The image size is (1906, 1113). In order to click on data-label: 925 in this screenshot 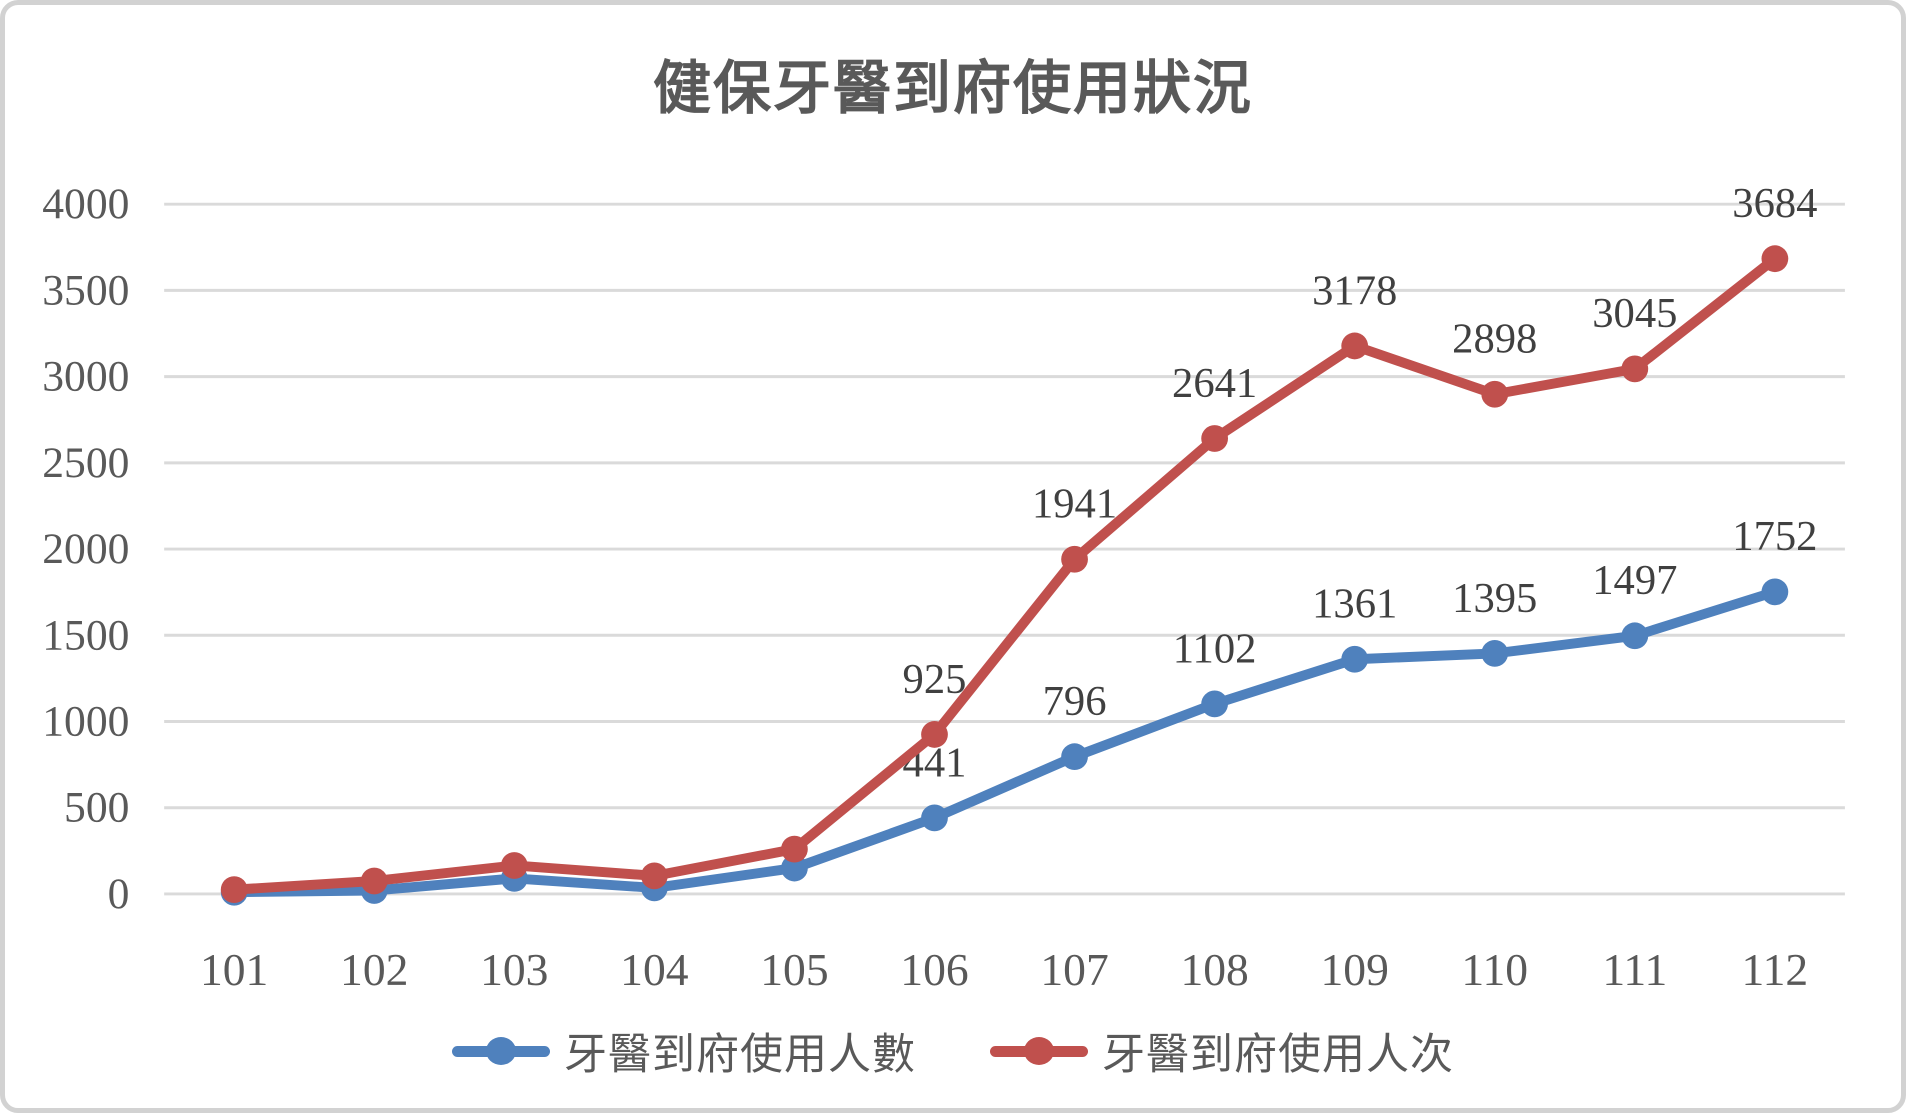, I will do `click(935, 679)`.